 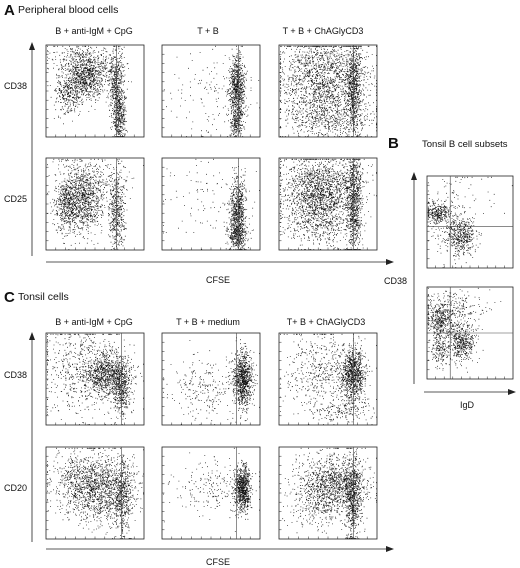 What do you see at coordinates (393, 143) in the screenshot?
I see `panel-b-letter: B` at bounding box center [393, 143].